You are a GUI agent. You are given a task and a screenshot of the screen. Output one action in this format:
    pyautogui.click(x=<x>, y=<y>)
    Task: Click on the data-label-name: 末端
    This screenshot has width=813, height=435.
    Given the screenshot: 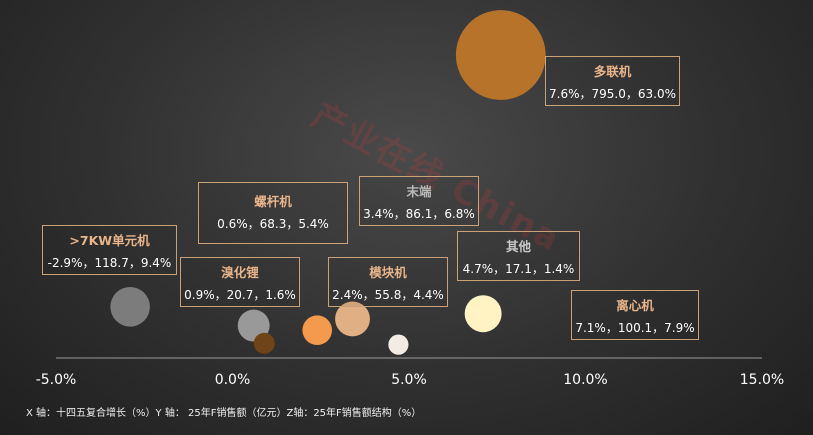 What is the action you would take?
    pyautogui.click(x=419, y=191)
    